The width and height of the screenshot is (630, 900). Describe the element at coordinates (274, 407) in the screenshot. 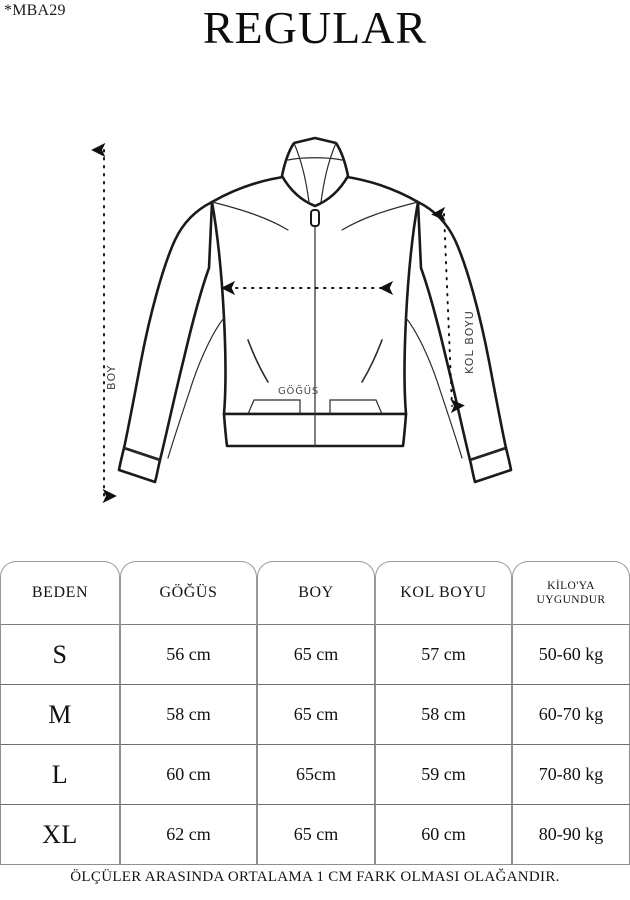

I see `left-hem-pocket` at that location.